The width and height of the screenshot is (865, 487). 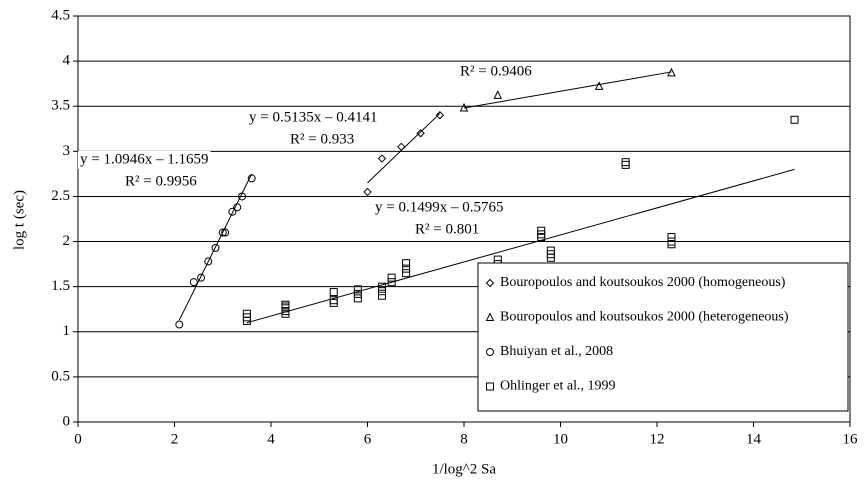 I want to click on legend-label: Bhuiyan et al., 2008, so click(x=556, y=351).